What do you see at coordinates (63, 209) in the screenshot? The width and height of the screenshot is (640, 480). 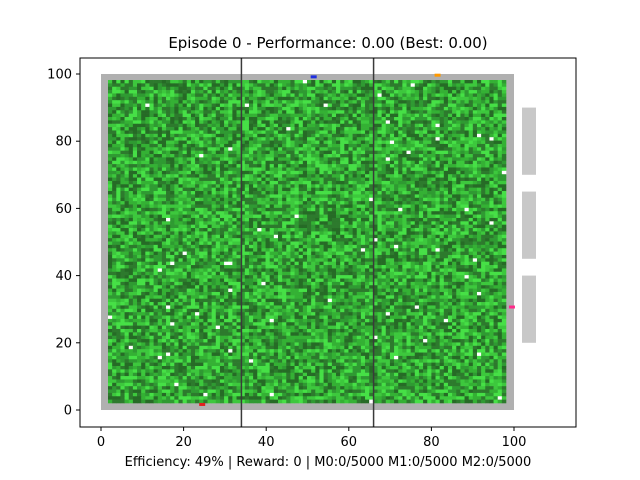 I see `y-tick-label: 60` at bounding box center [63, 209].